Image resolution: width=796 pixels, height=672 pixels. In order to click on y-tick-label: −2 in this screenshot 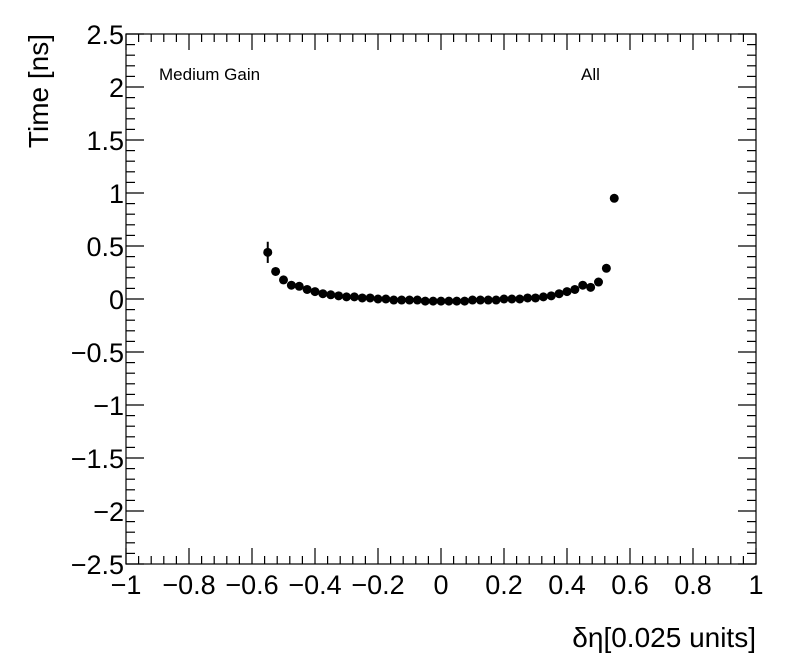, I will do `click(108, 512)`.